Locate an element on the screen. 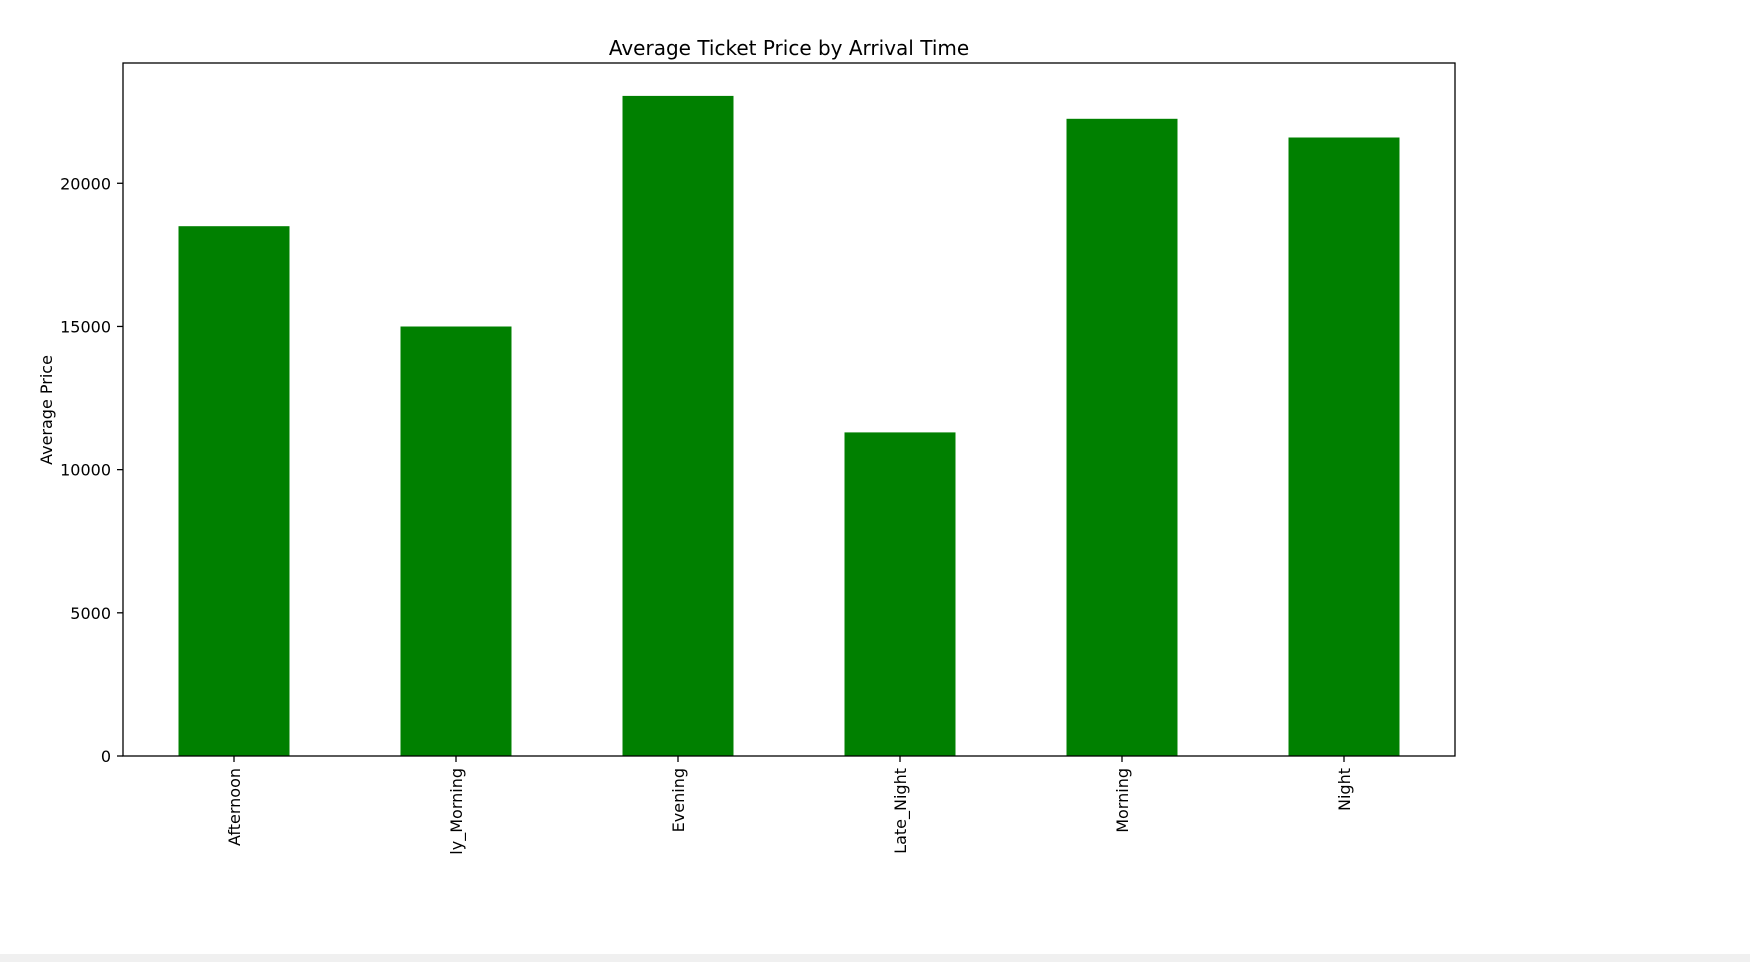 The width and height of the screenshot is (1750, 966). x-tick-label: Evening is located at coordinates (678, 800).